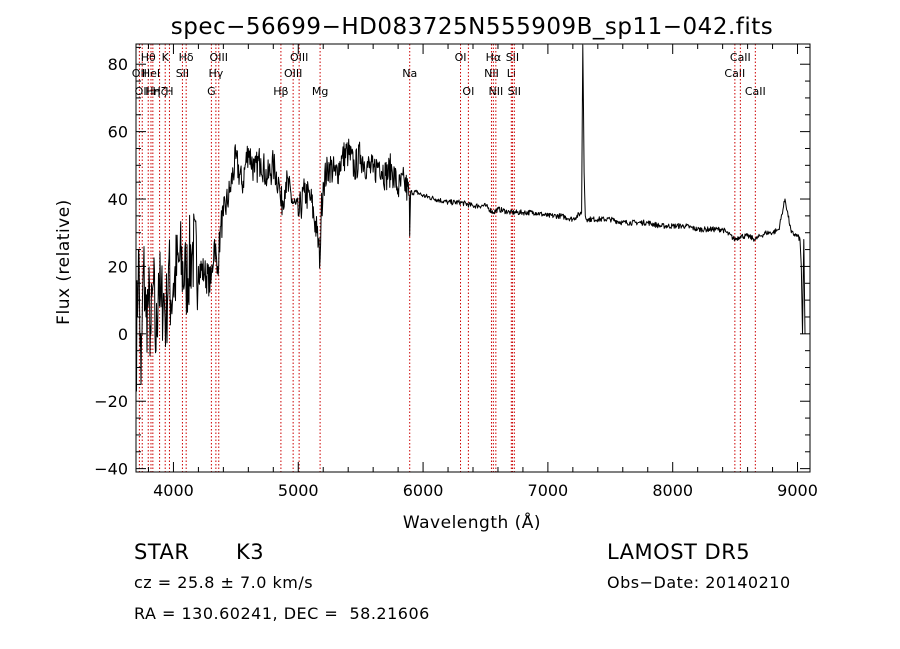  What do you see at coordinates (186, 57) in the screenshot?
I see `marker-label-9: Hδ` at bounding box center [186, 57].